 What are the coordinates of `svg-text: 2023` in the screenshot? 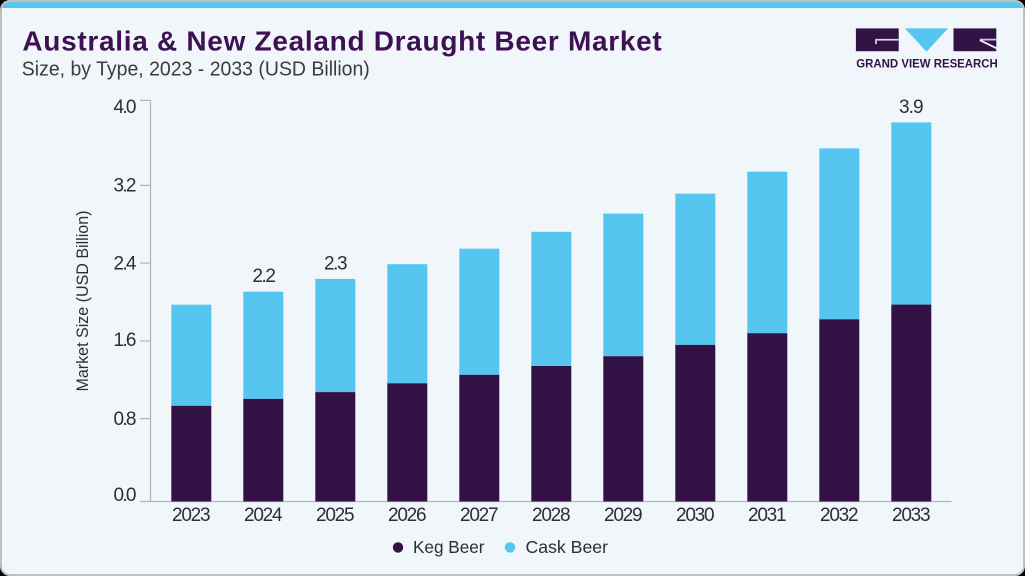 It's located at (191, 515).